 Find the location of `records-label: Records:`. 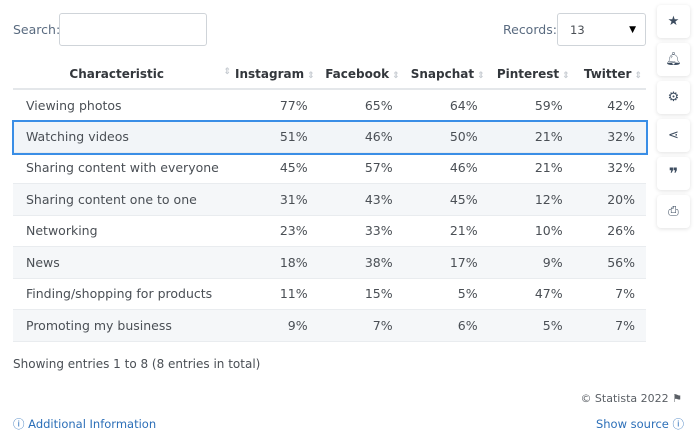

records-label: Records: is located at coordinates (530, 29).